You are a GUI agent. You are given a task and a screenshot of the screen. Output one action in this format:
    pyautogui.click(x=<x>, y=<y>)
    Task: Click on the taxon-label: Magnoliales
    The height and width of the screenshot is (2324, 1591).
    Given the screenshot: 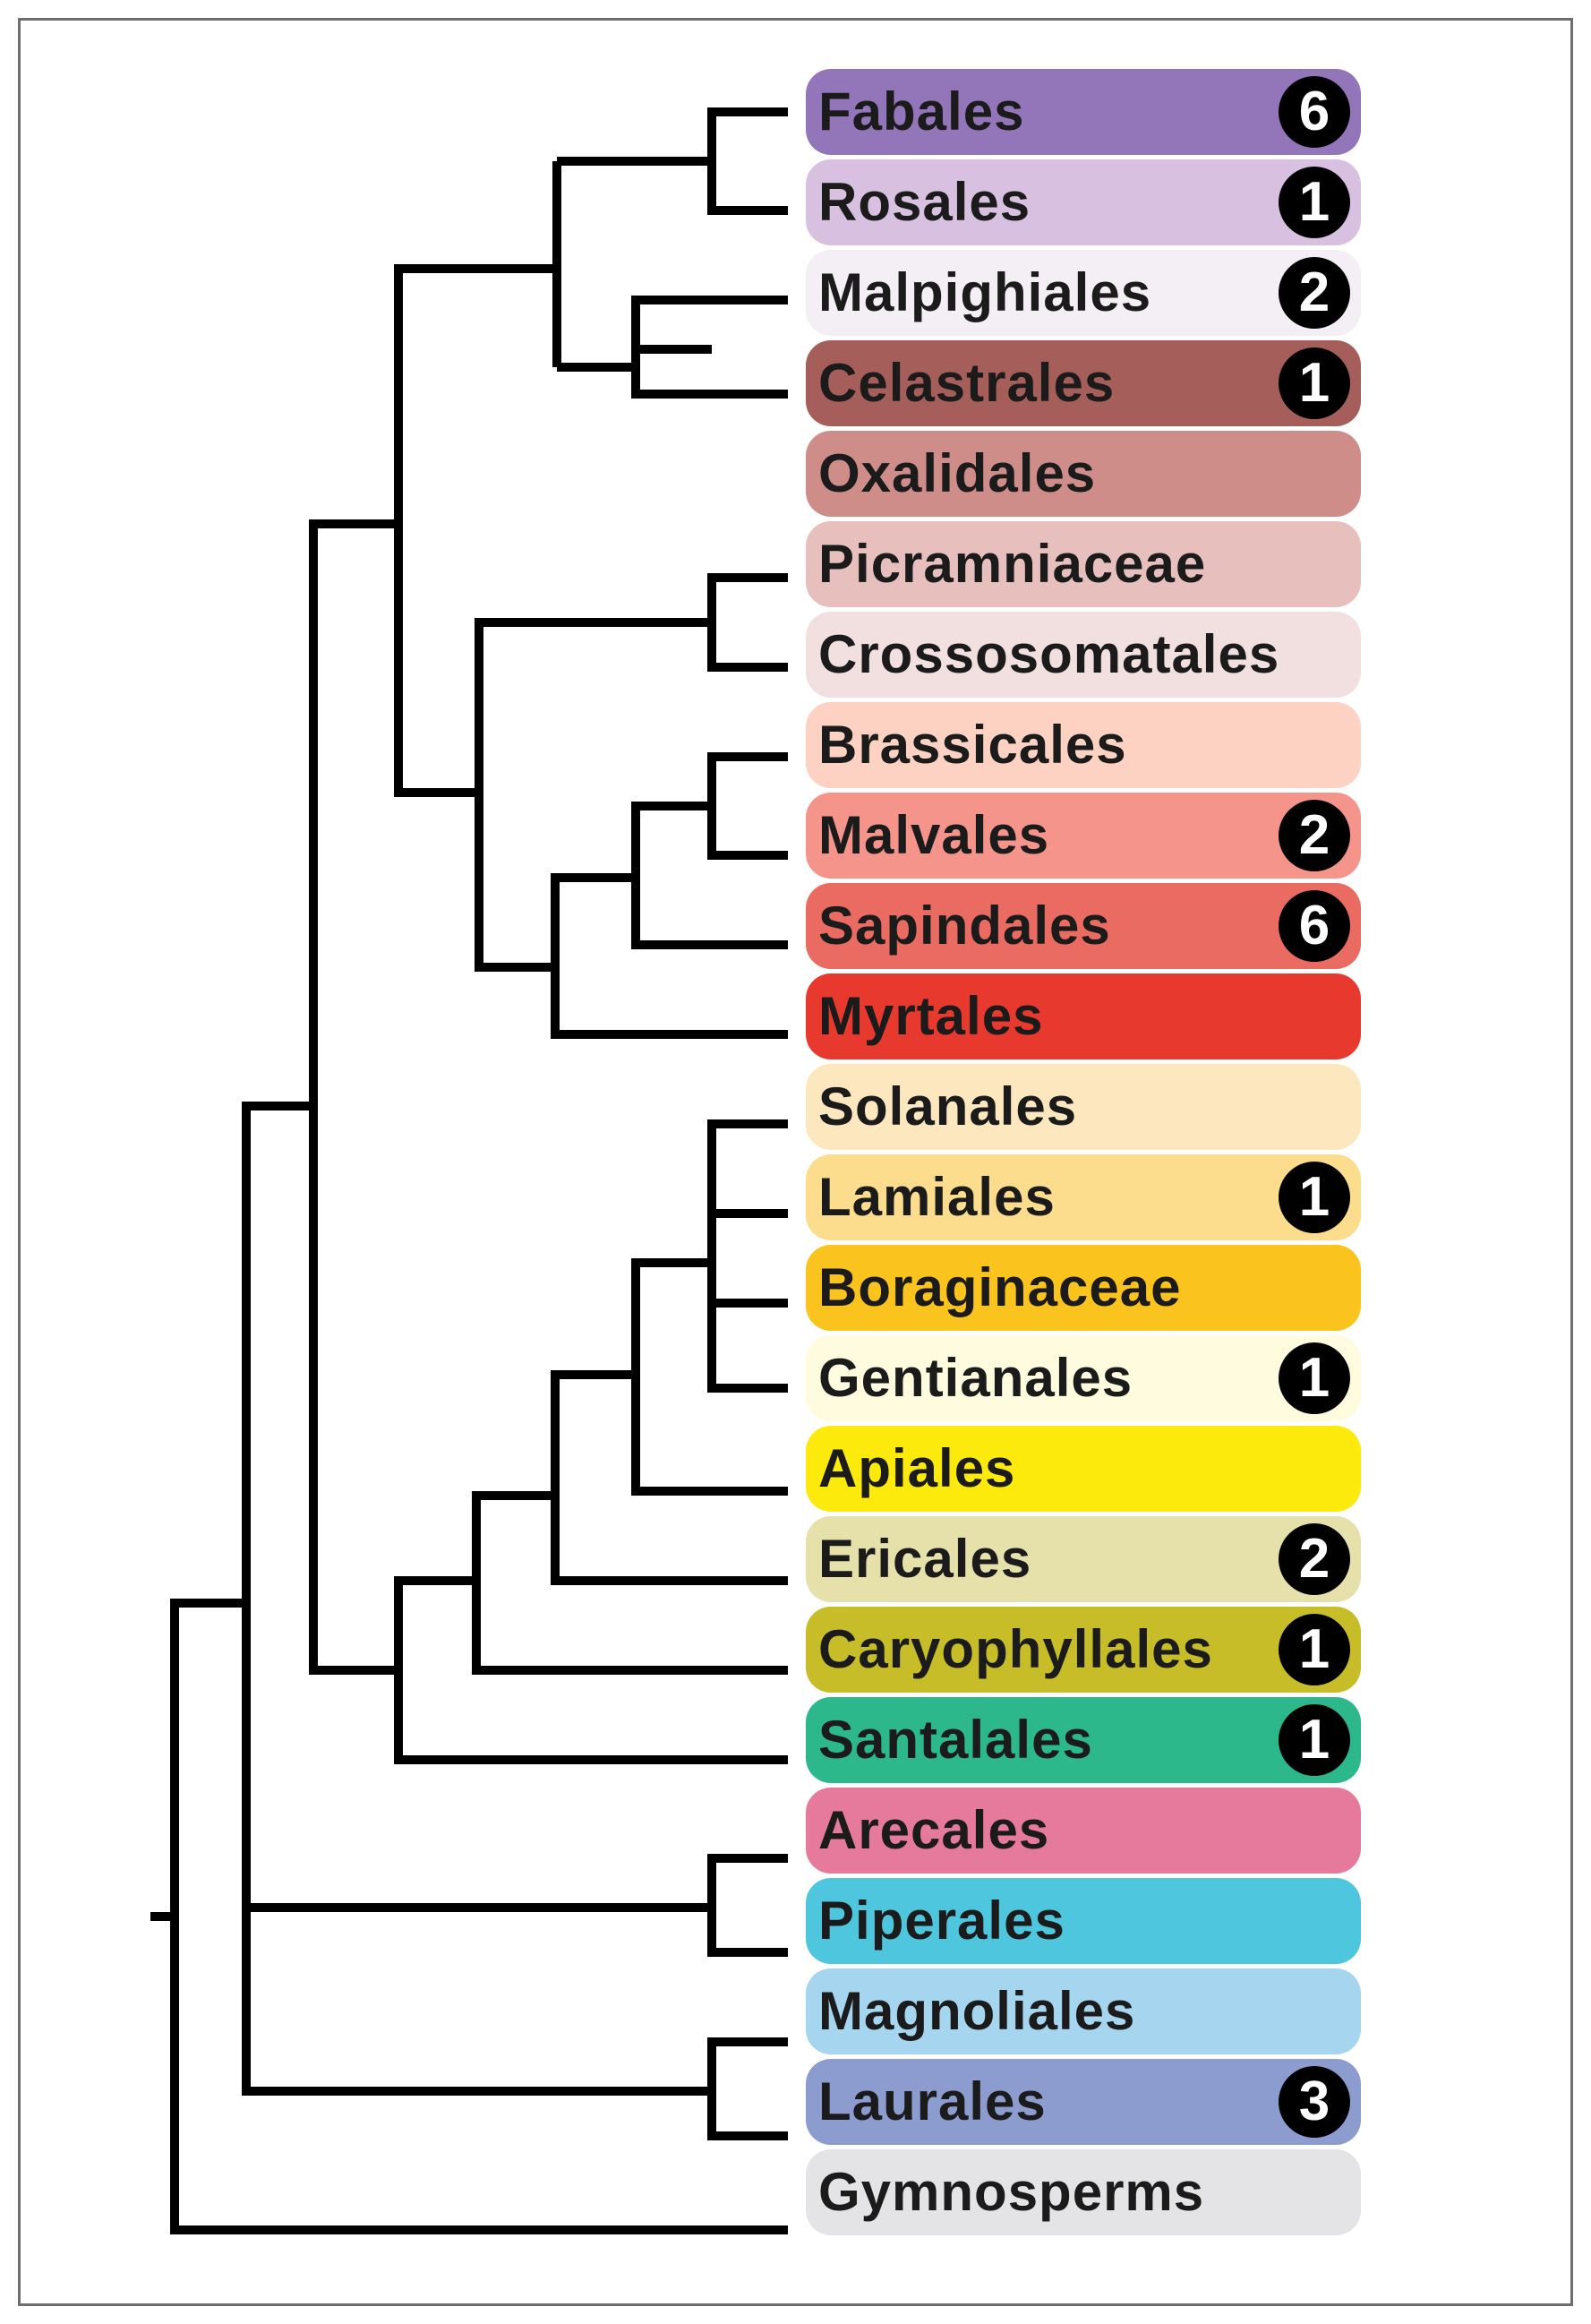 What is the action you would take?
    pyautogui.click(x=977, y=2011)
    